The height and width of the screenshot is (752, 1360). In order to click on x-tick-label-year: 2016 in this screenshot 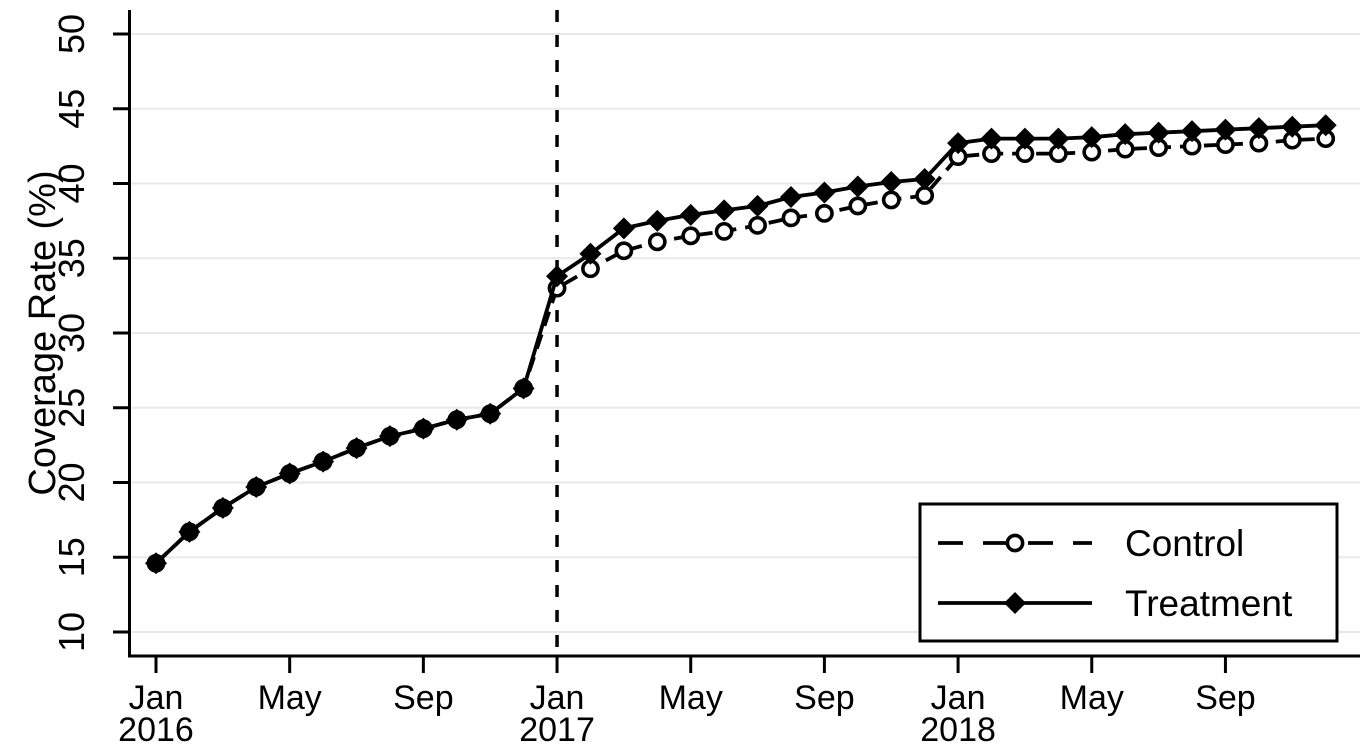, I will do `click(156, 730)`.